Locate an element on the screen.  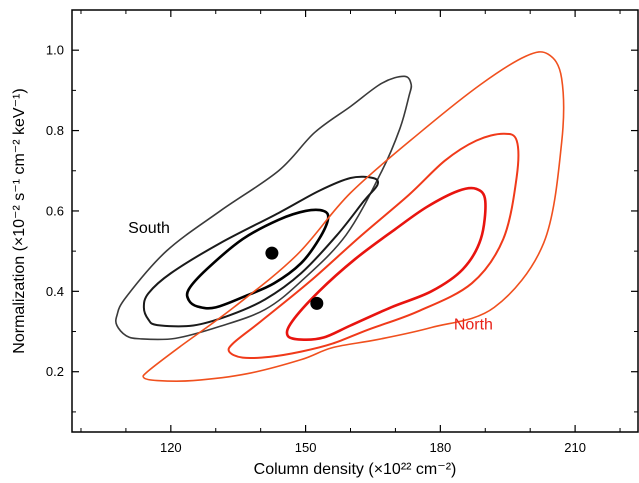
best-fit-point-north is located at coordinates (317, 303).